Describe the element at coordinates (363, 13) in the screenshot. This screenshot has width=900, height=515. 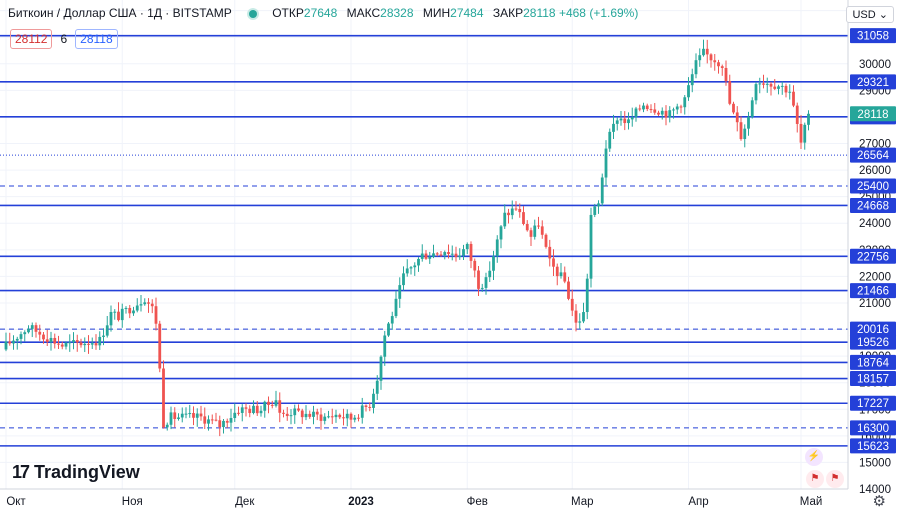
I see `high-label: МАКС` at that location.